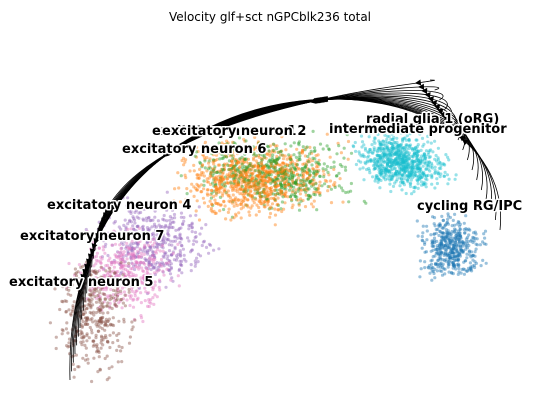 The image size is (540, 408). Describe the element at coordinates (469, 206) in the screenshot. I see `cluster-label-cycling-rg-ipc: cycling RG/IPC` at that location.